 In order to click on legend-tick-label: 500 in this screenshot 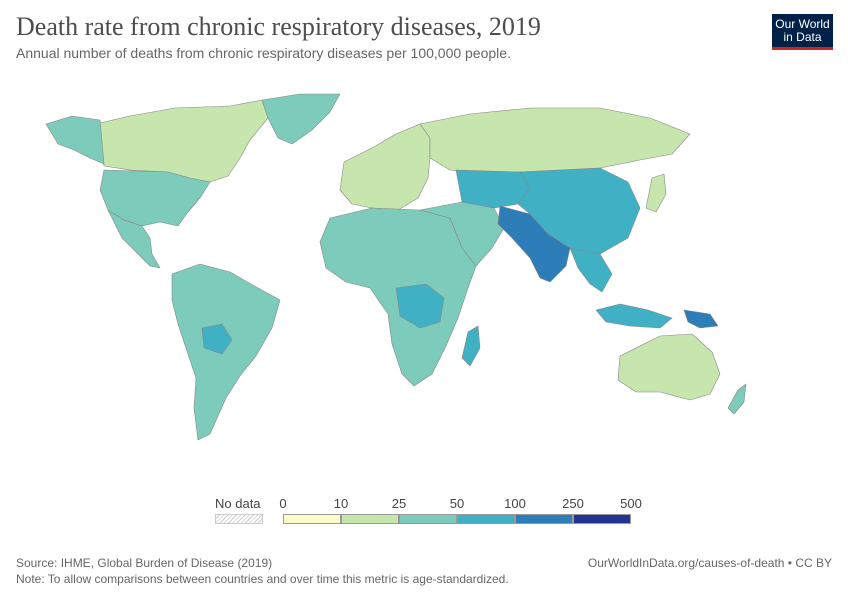, I will do `click(631, 503)`.